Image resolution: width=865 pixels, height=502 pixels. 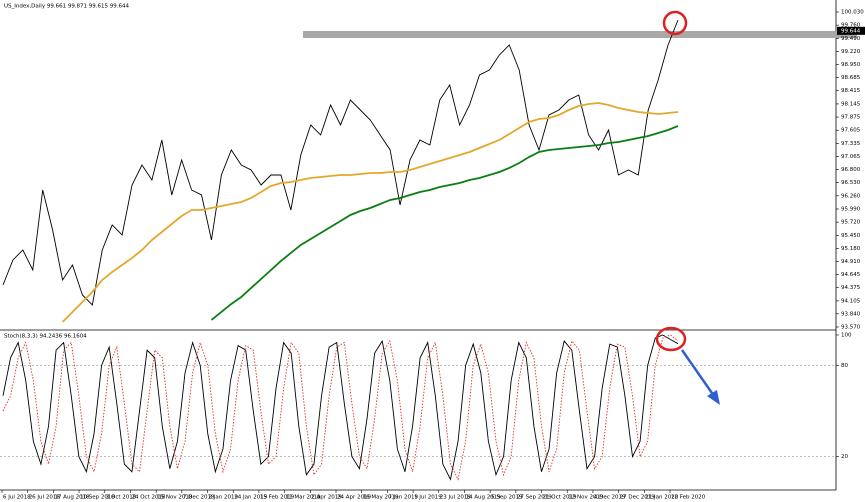 What do you see at coordinates (72, 498) in the screenshot?
I see `x-tick-label: 17 Aug 2018` at bounding box center [72, 498].